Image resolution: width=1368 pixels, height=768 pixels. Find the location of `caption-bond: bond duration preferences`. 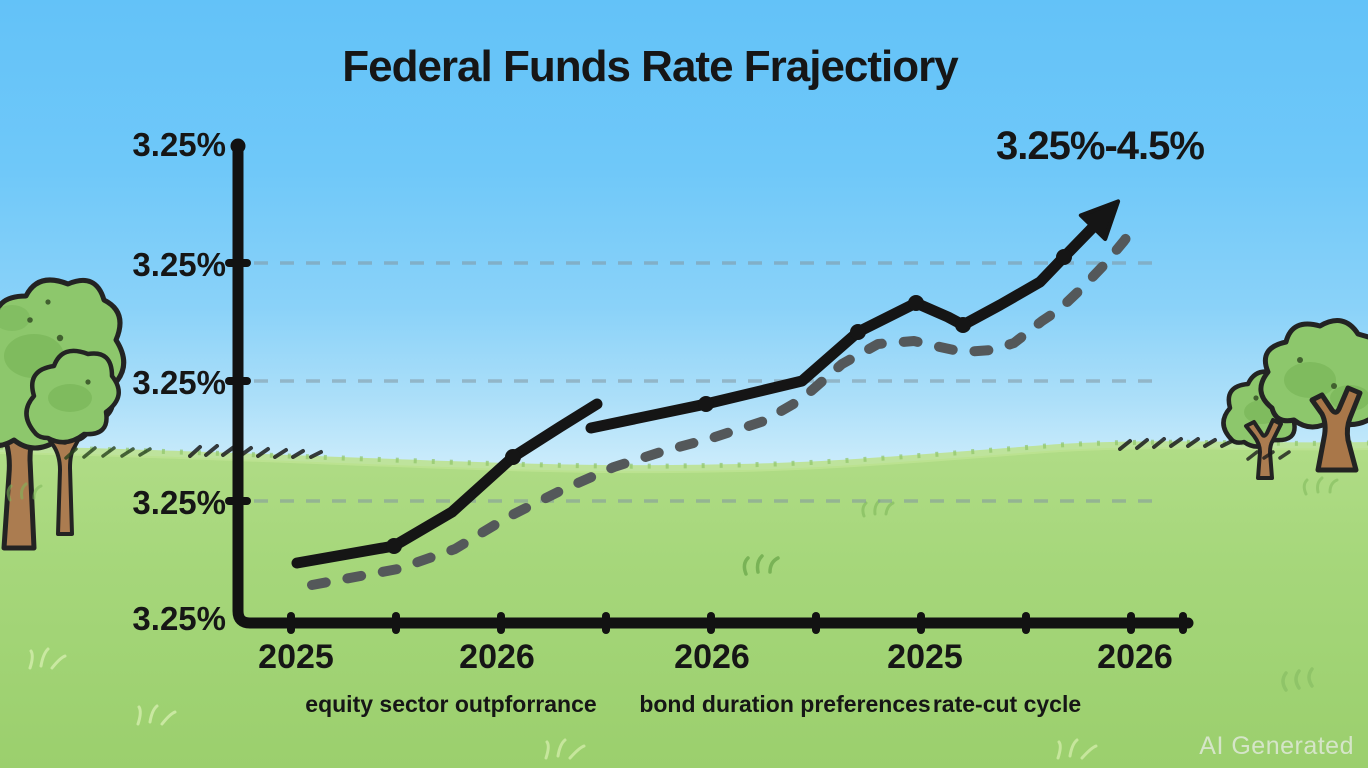

caption-bond: bond duration preferences is located at coordinates (785, 704).